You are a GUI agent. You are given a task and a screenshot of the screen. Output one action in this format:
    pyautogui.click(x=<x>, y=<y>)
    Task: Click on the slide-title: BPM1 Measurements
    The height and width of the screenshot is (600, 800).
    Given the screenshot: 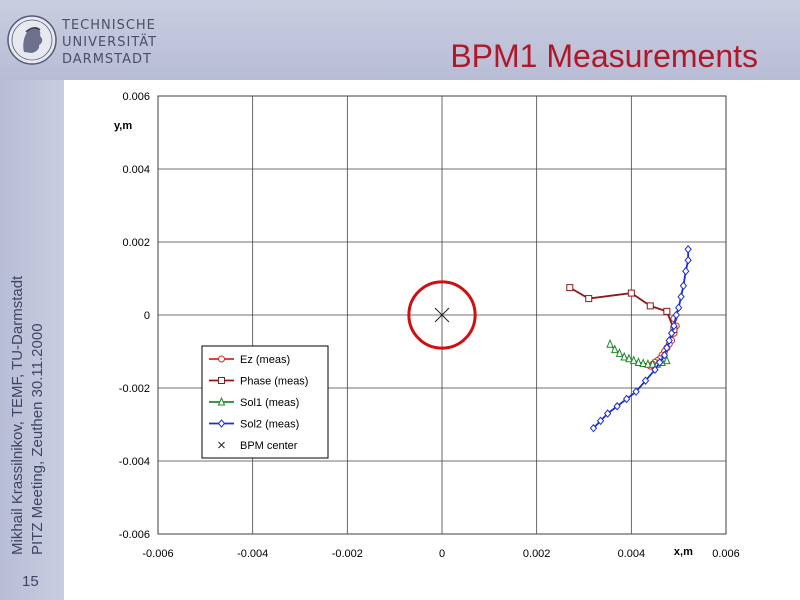 What is the action you would take?
    pyautogui.click(x=604, y=56)
    